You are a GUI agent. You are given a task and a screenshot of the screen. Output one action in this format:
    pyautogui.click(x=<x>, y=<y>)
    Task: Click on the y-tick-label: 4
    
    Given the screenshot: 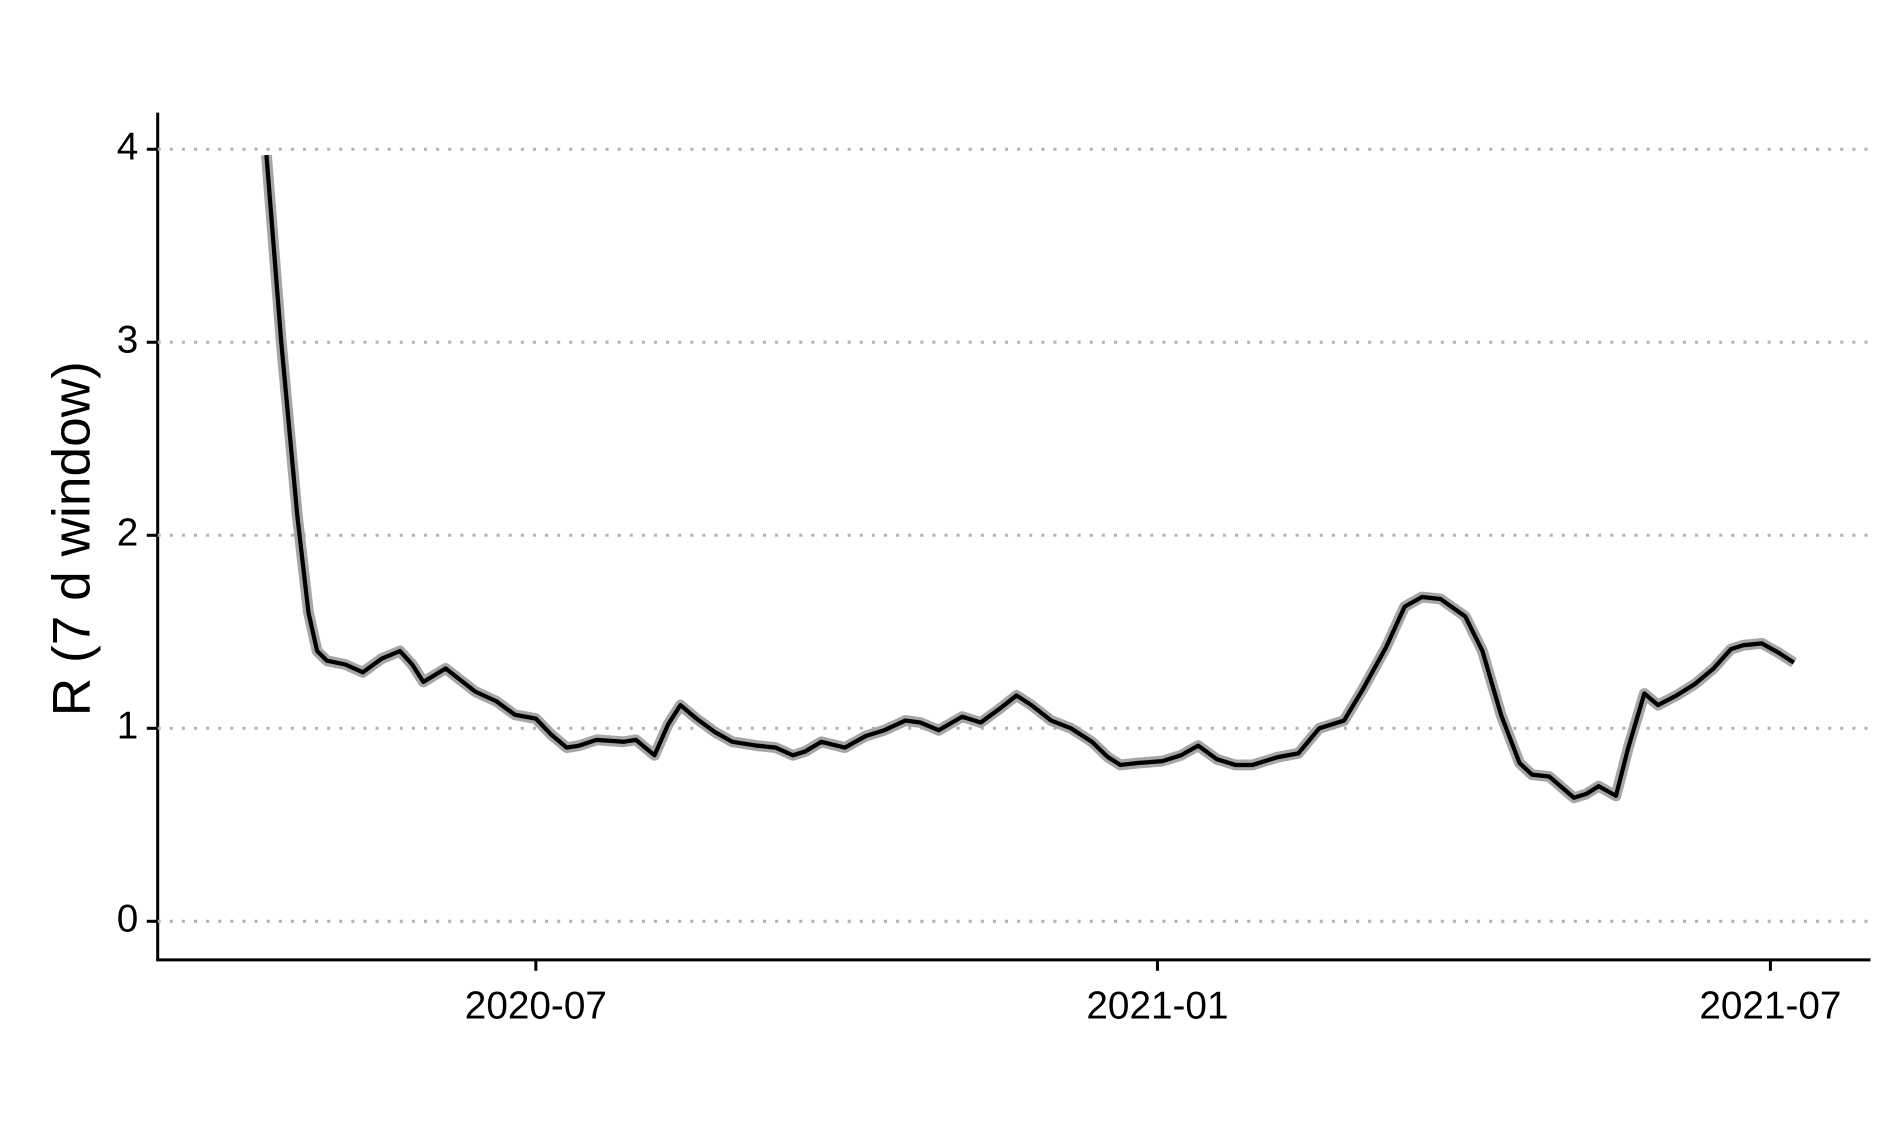 What is the action you would take?
    pyautogui.click(x=128, y=146)
    